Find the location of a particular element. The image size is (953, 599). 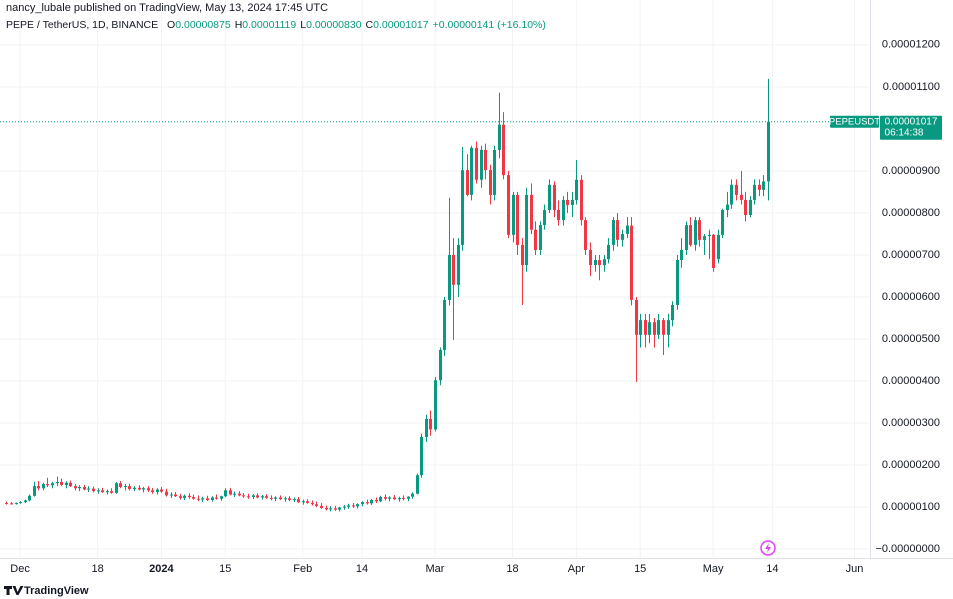

x-tick-label: 2024 is located at coordinates (161, 569).